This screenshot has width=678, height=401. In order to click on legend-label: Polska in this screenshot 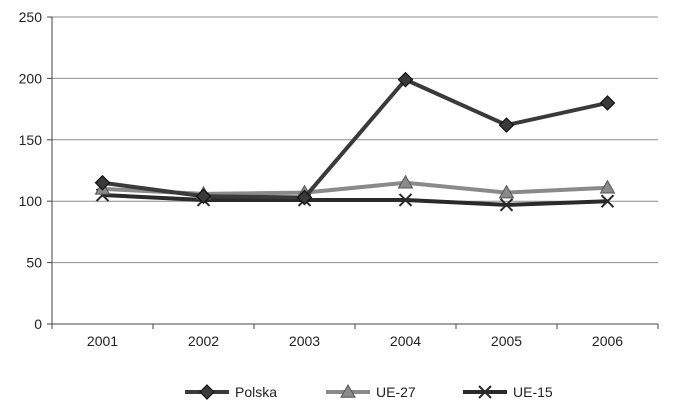, I will do `click(256, 392)`.